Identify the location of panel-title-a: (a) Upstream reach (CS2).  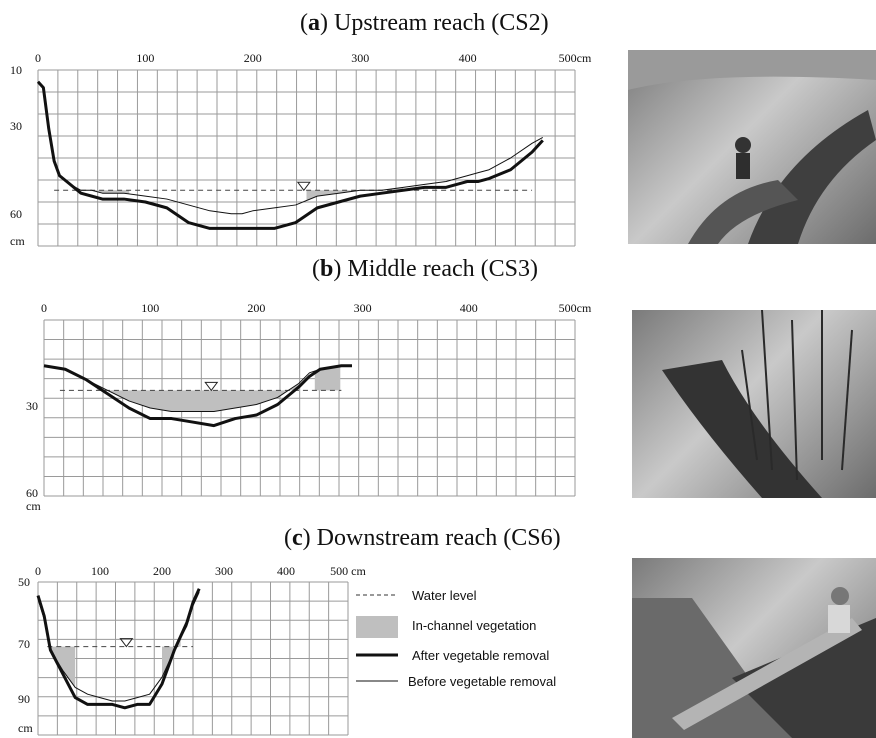
(424, 23).